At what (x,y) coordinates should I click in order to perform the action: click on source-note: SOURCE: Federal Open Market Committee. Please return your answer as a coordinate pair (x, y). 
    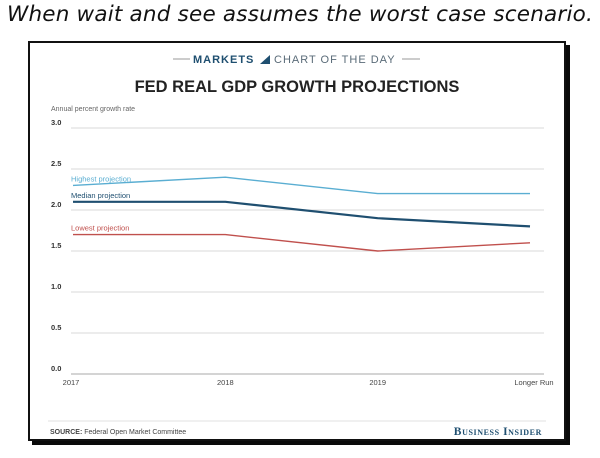
    Looking at the image, I should click on (118, 432).